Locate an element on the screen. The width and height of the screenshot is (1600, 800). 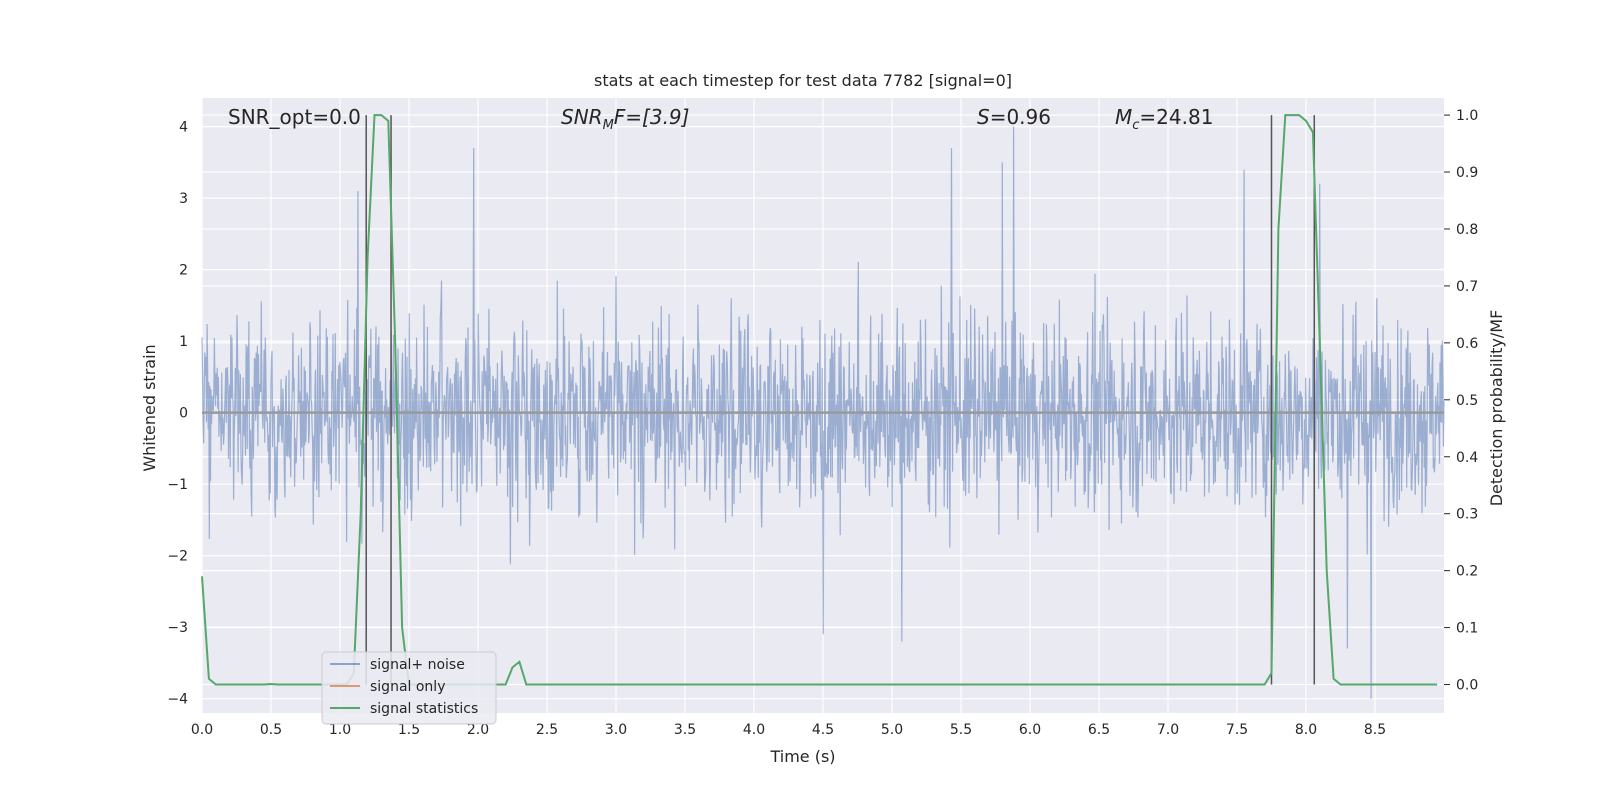
y-right-tick-label: 0.3 is located at coordinates (1467, 515).